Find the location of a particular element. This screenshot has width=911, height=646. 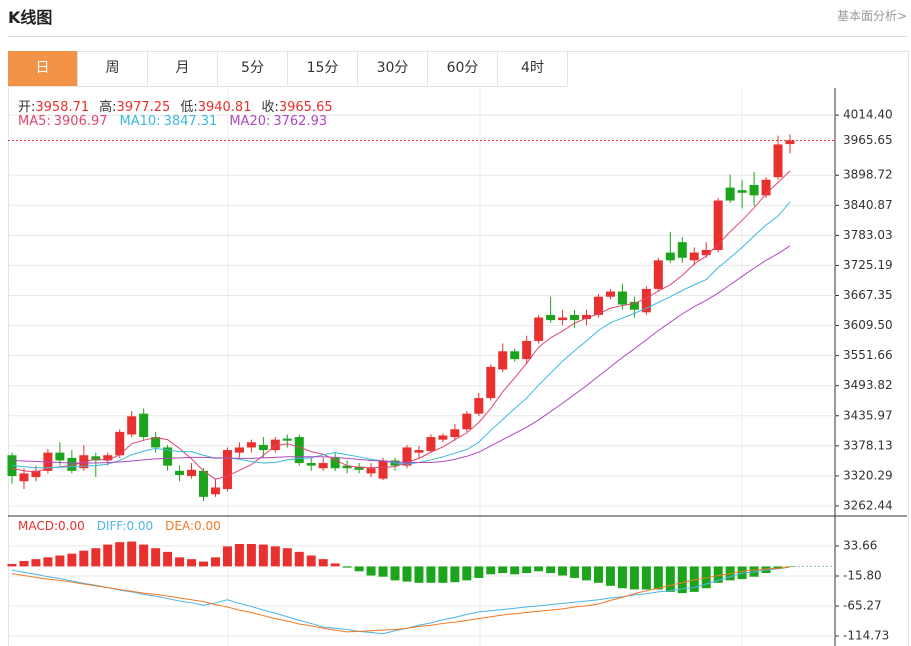

info-item: 收:3965.65 is located at coordinates (296, 105).